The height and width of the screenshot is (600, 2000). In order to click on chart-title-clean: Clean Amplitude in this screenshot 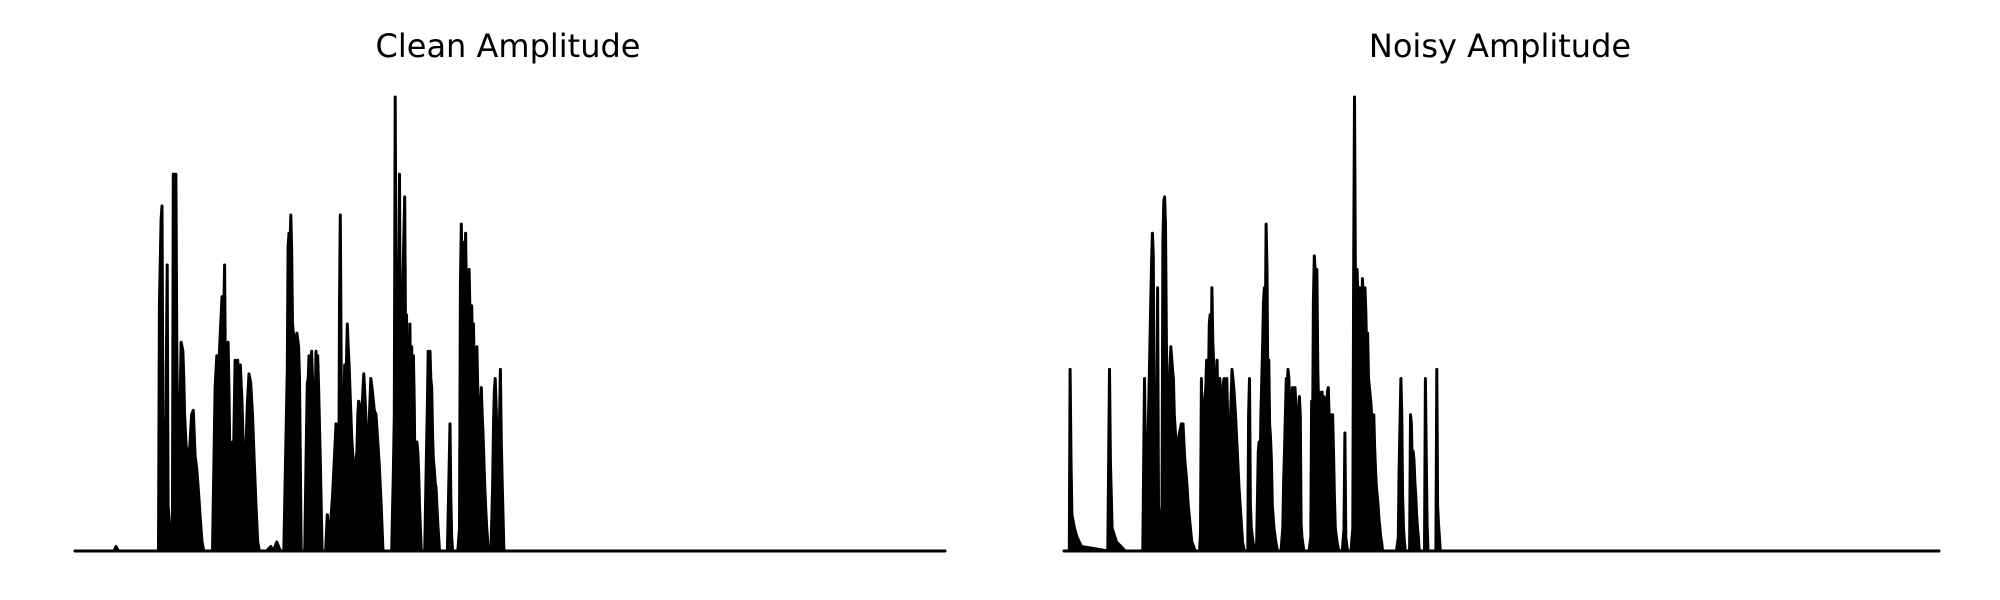, I will do `click(508, 46)`.